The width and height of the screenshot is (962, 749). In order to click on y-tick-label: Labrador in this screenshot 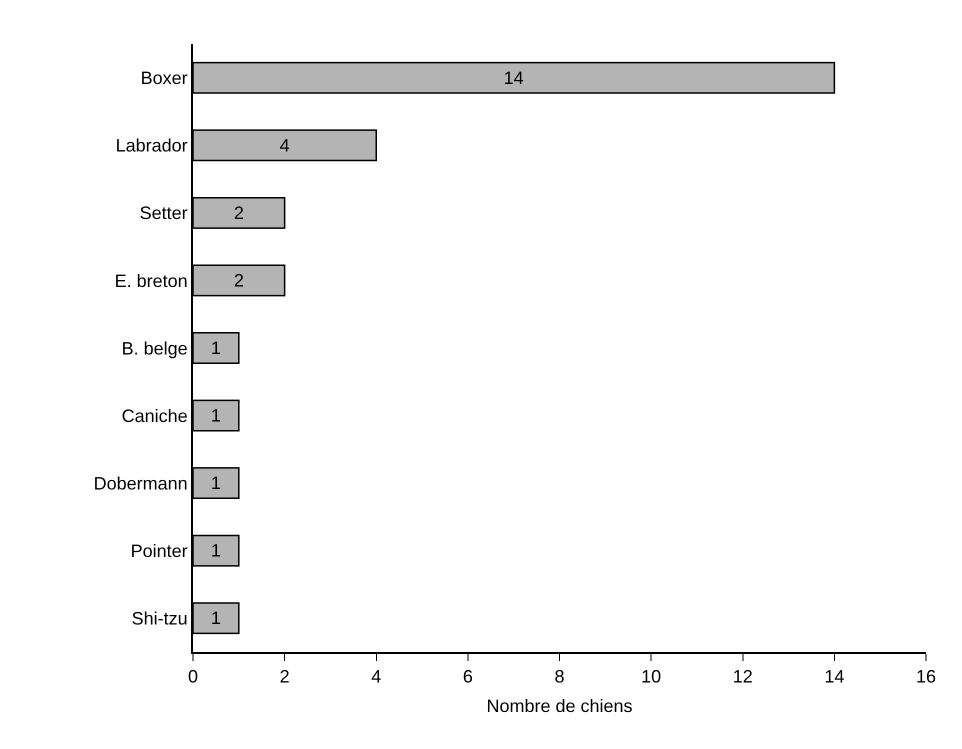, I will do `click(152, 146)`.